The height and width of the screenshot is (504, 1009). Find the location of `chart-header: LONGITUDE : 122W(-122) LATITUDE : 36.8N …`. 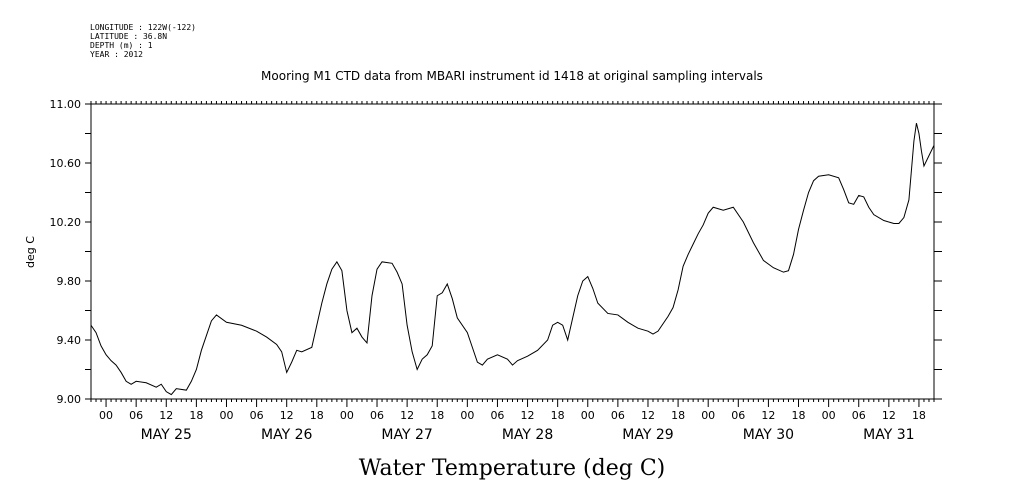

chart-header: LONGITUDE : 122W(-122) LATITUDE : 36.8N … is located at coordinates (143, 41).